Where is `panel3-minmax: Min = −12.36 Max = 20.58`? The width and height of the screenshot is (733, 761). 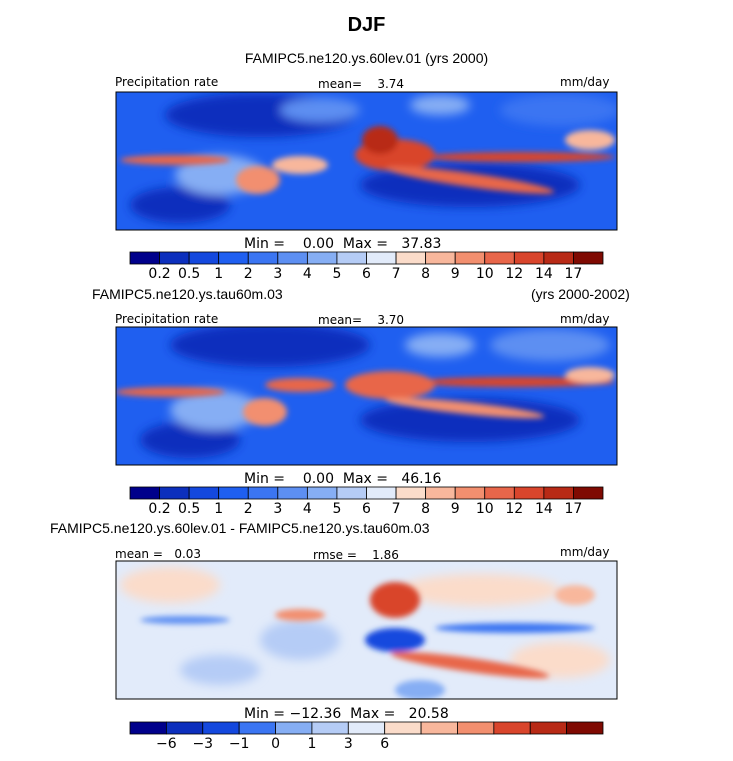
panel3-minmax: Min = −12.36 Max = 20.58 is located at coordinates (346, 714).